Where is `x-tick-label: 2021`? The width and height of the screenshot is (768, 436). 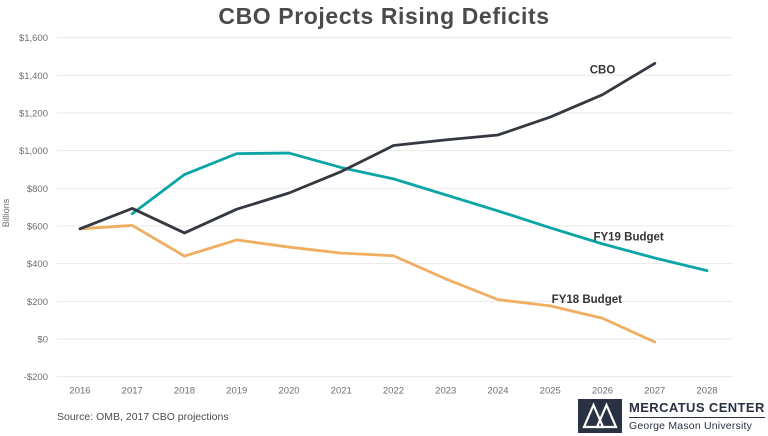
x-tick-label: 2021 is located at coordinates (341, 391).